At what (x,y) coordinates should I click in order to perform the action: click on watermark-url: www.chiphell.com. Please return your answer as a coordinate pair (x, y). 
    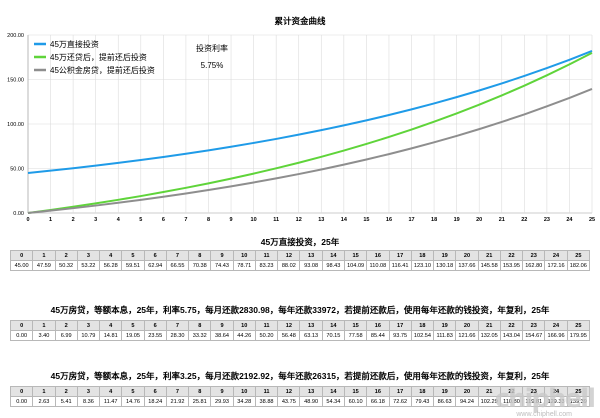
    Looking at the image, I should click on (544, 414).